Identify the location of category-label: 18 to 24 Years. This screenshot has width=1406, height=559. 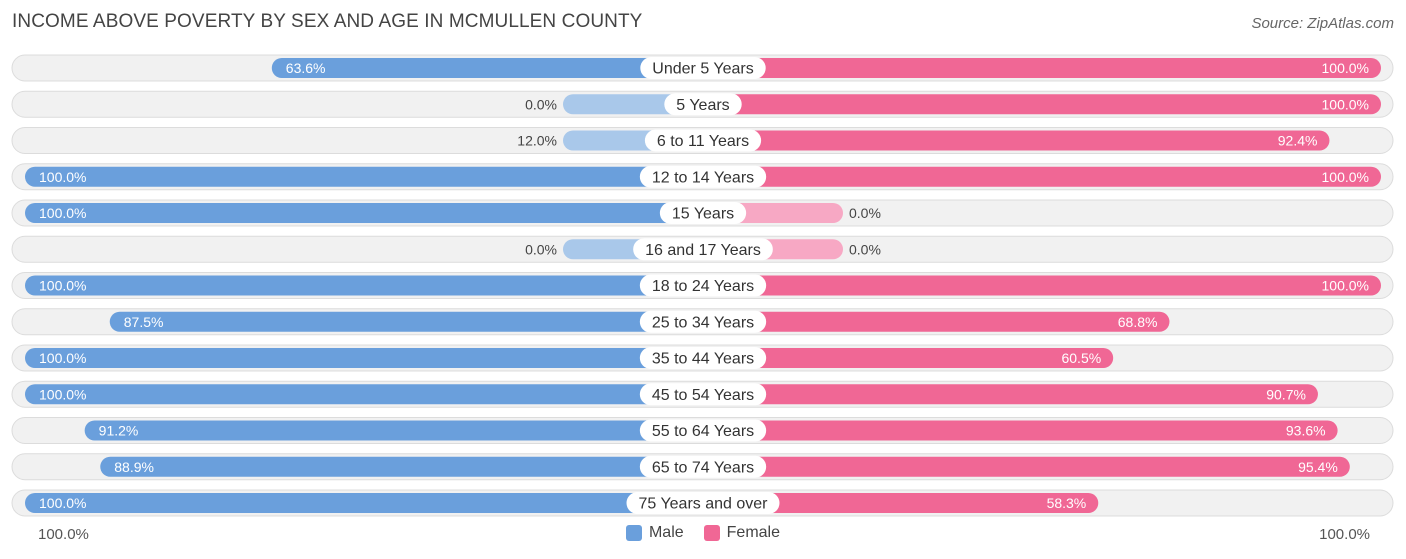
(703, 286).